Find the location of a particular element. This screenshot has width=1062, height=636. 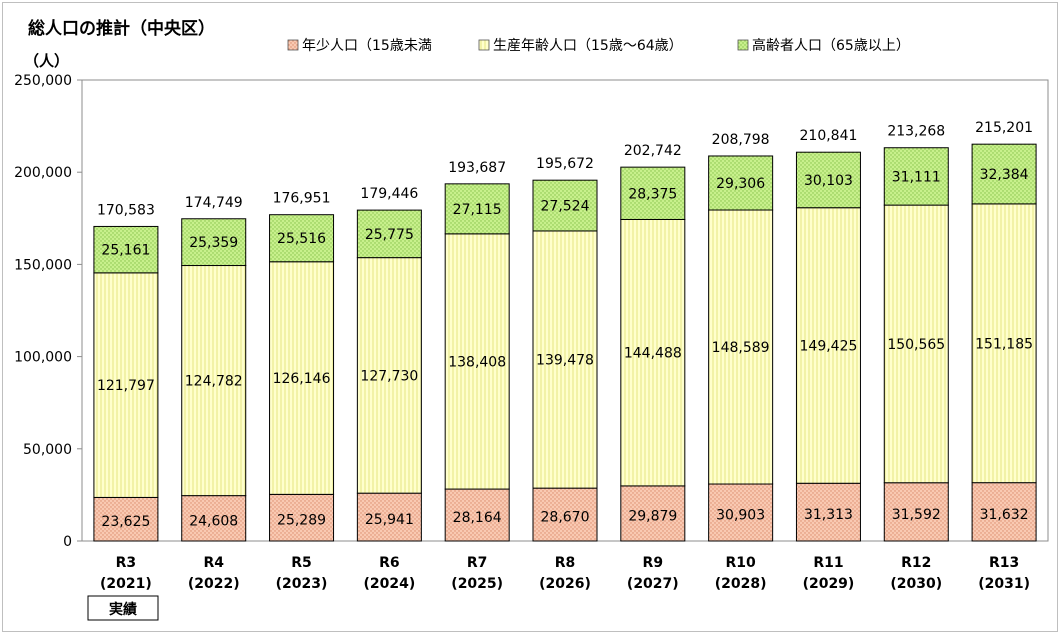

bar-segment-working-R9 is located at coordinates (653, 352).